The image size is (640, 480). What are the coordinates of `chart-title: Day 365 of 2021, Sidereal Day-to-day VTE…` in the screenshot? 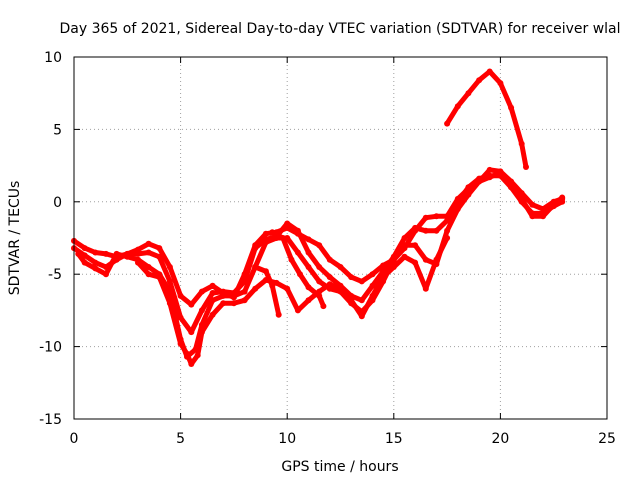 It's located at (339, 29).